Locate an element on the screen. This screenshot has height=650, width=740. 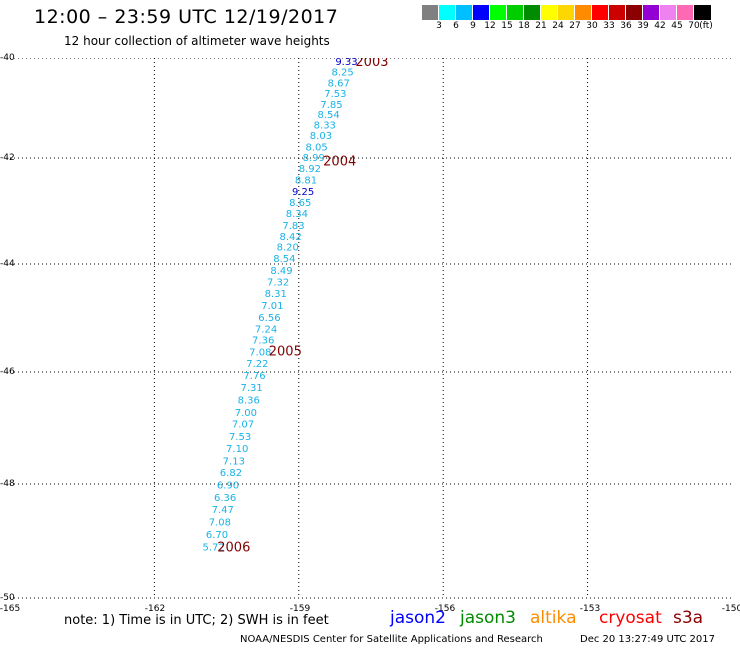
color-legend is located at coordinates (566, 12).